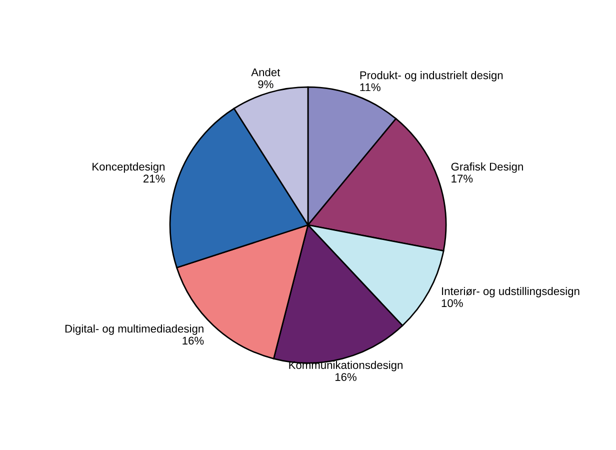 The height and width of the screenshot is (450, 616). What do you see at coordinates (345, 366) in the screenshot?
I see `slice-label: Kommunikationsdesign` at bounding box center [345, 366].